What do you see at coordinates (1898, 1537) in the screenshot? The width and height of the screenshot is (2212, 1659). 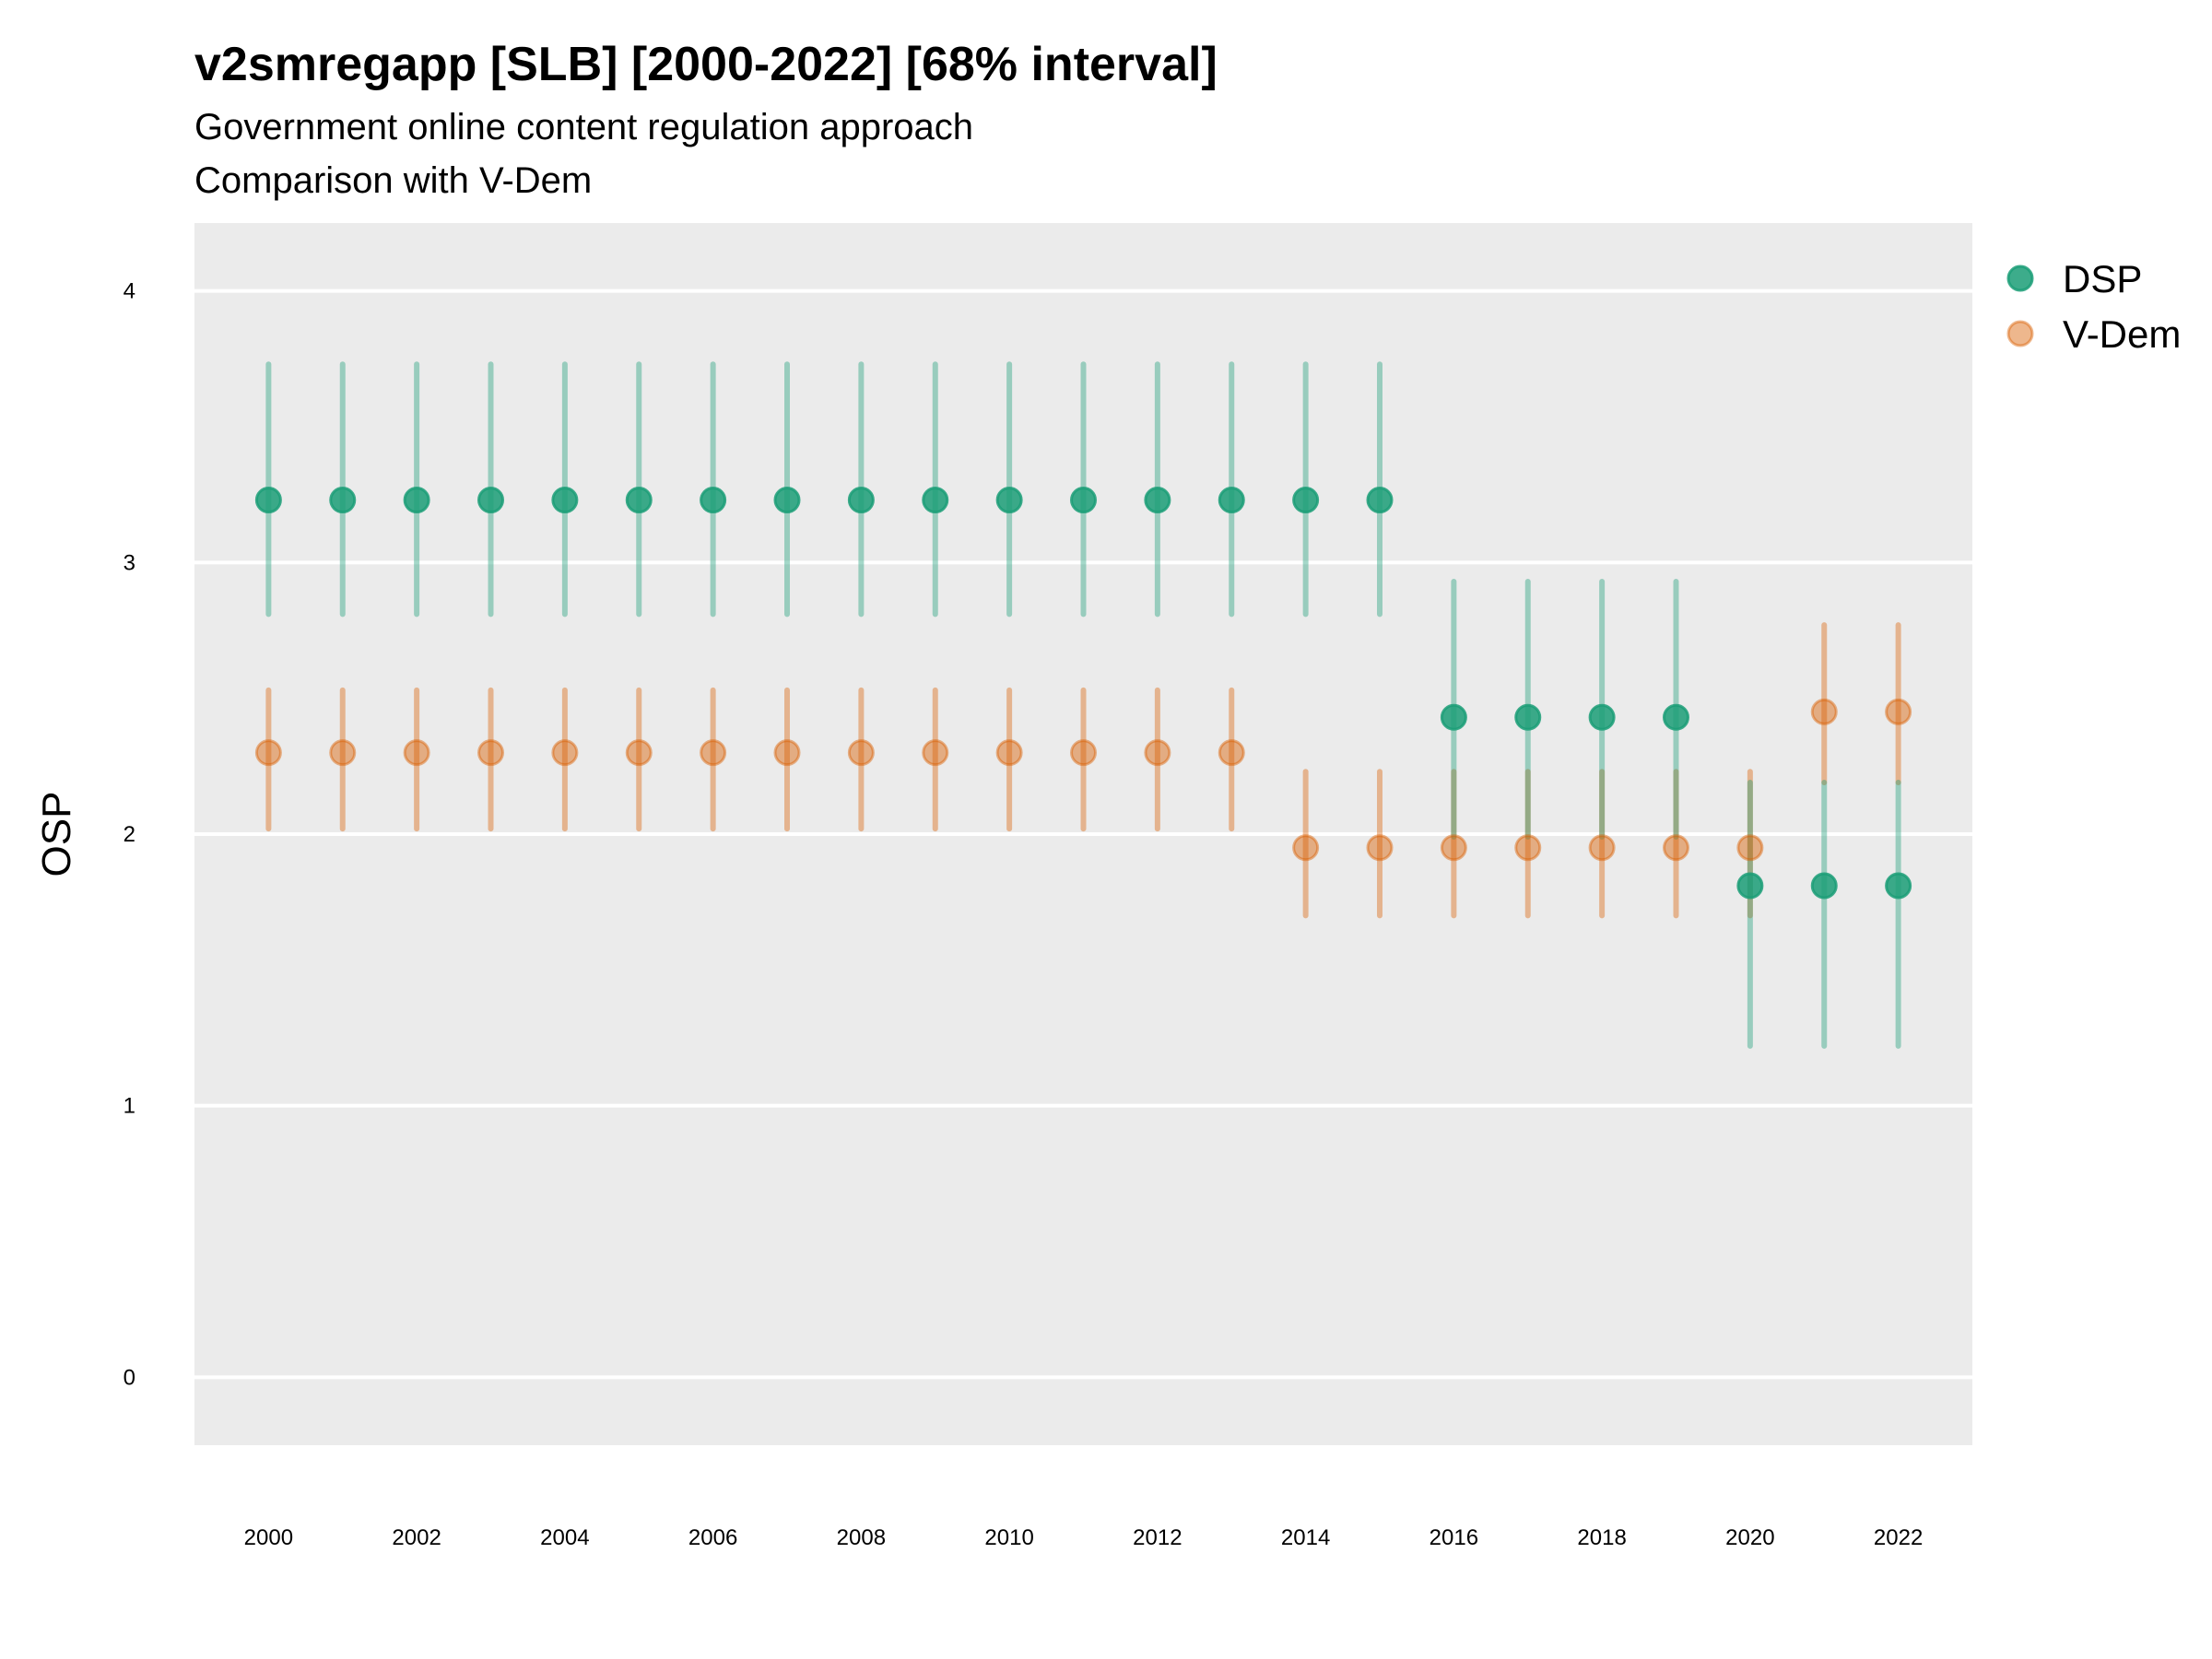 I see `x-tick-label: 2022` at bounding box center [1898, 1537].